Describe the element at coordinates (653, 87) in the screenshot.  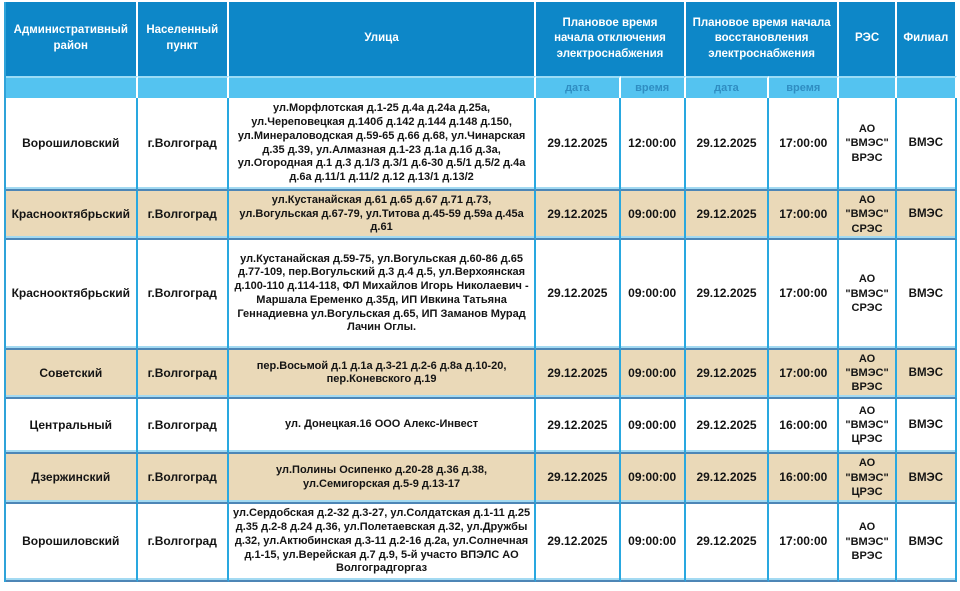
I see `subheader-outage-time: время` at that location.